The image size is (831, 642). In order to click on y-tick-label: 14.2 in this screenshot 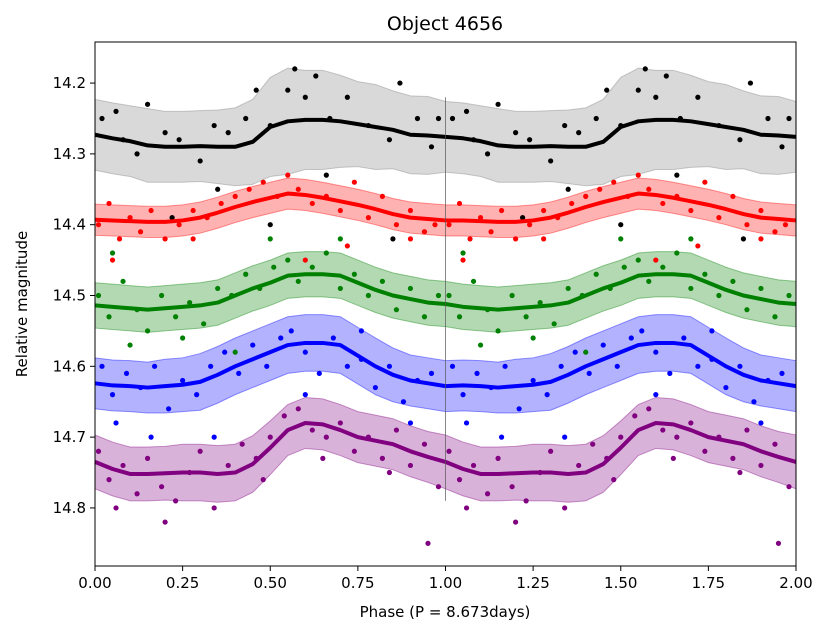, I will do `click(69, 83)`.